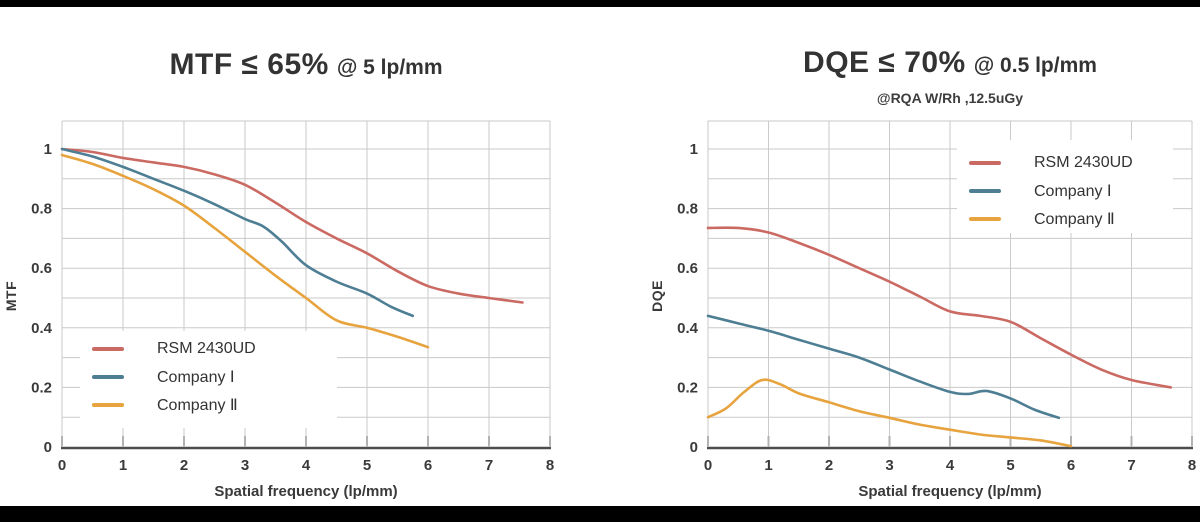  I want to click on mtf-y-axis-title: MTF, so click(11, 296).